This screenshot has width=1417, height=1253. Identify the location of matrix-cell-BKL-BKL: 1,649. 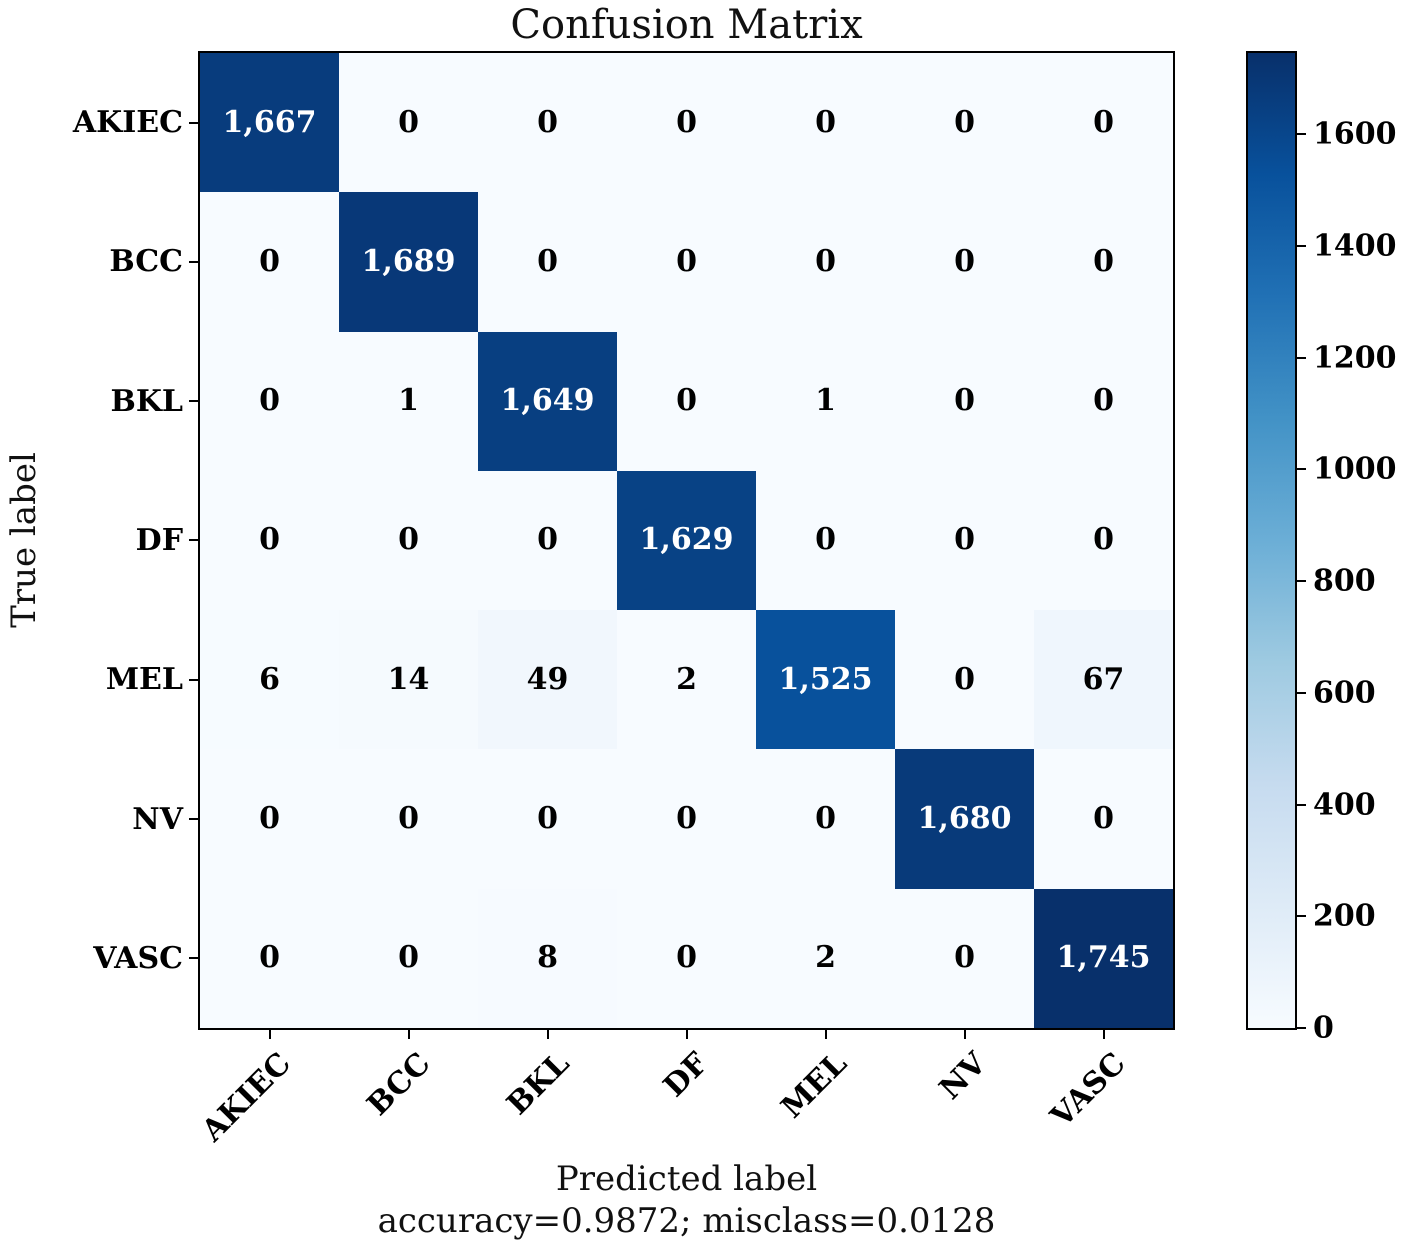
(547, 401).